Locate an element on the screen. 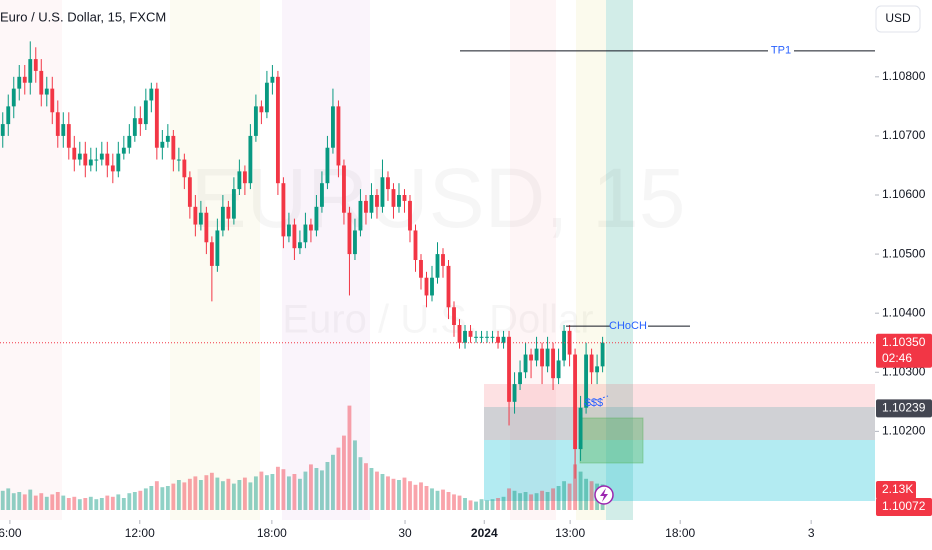 This screenshot has width=932, height=550. supply-zone is located at coordinates (679, 395).